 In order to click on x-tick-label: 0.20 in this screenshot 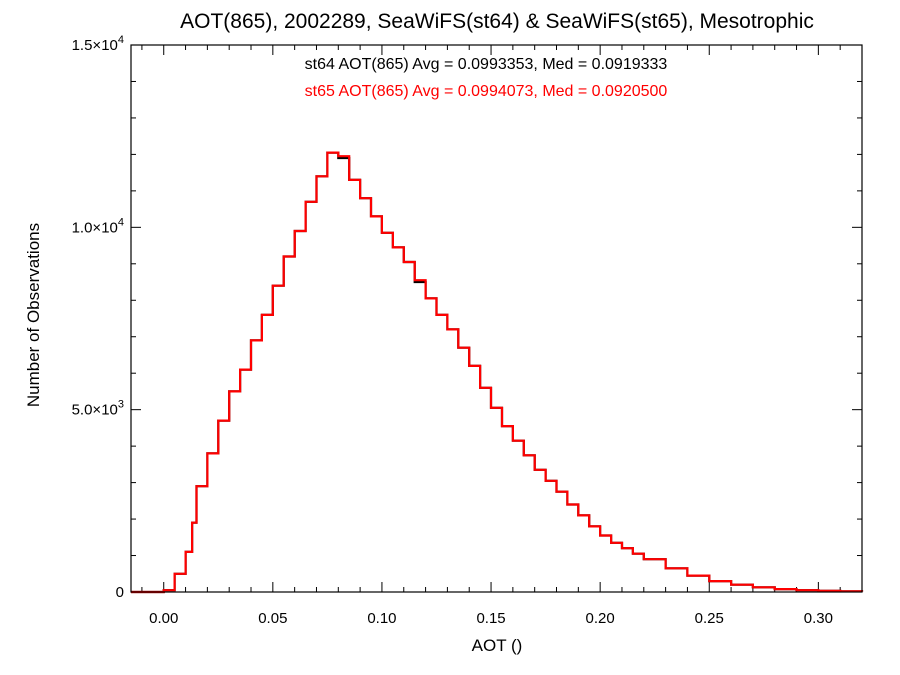, I will do `click(600, 618)`.